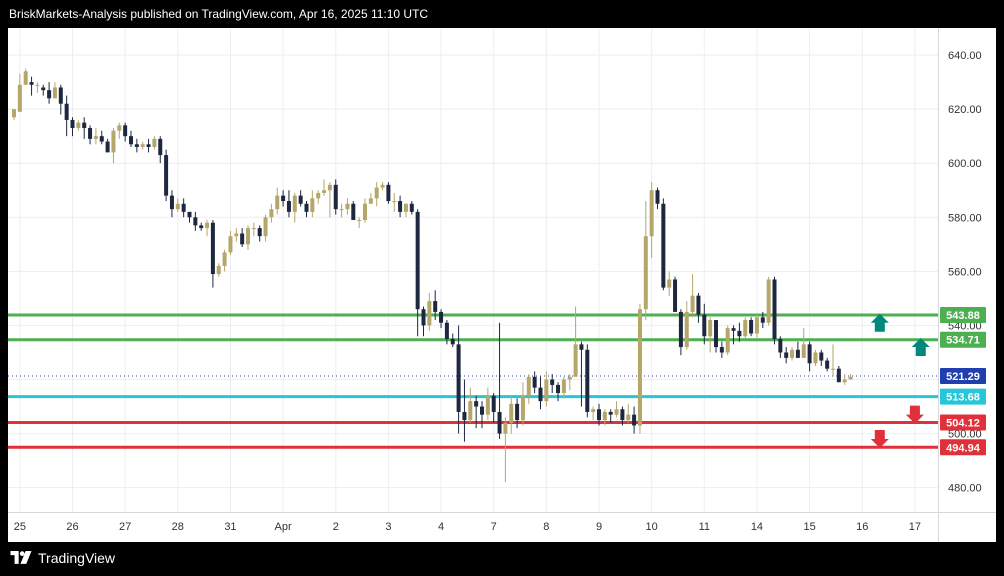 The height and width of the screenshot is (576, 1004). Describe the element at coordinates (965, 435) in the screenshot. I see `price-tick-label: 500.00` at that location.